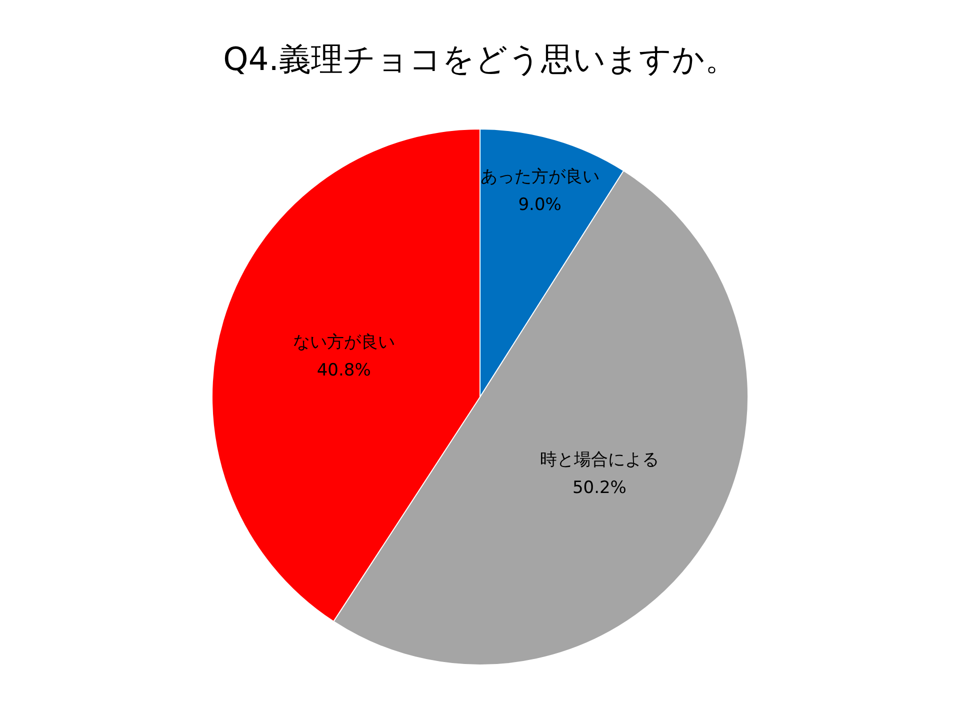  What do you see at coordinates (480, 59) in the screenshot?
I see `chart-title: Q4.義理チョコをどう思いますか。` at bounding box center [480, 59].